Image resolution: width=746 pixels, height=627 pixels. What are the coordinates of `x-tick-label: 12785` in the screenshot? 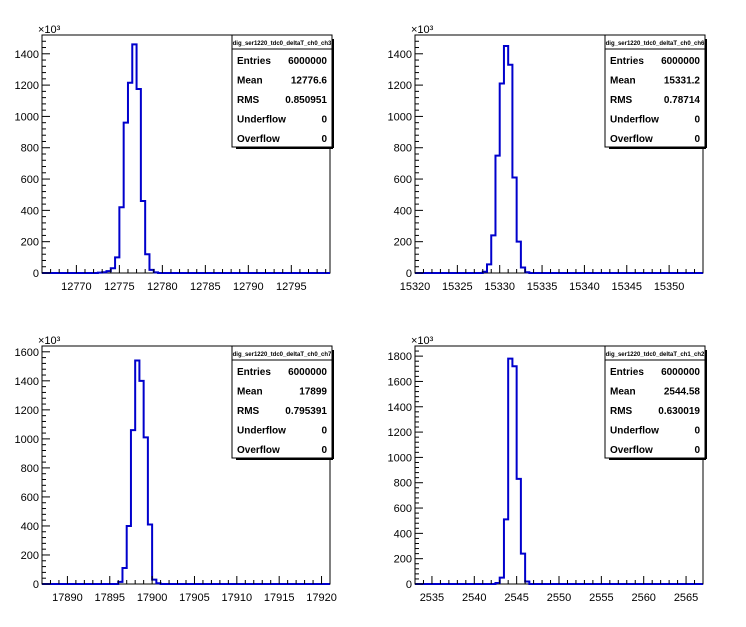 It's located at (205, 287).